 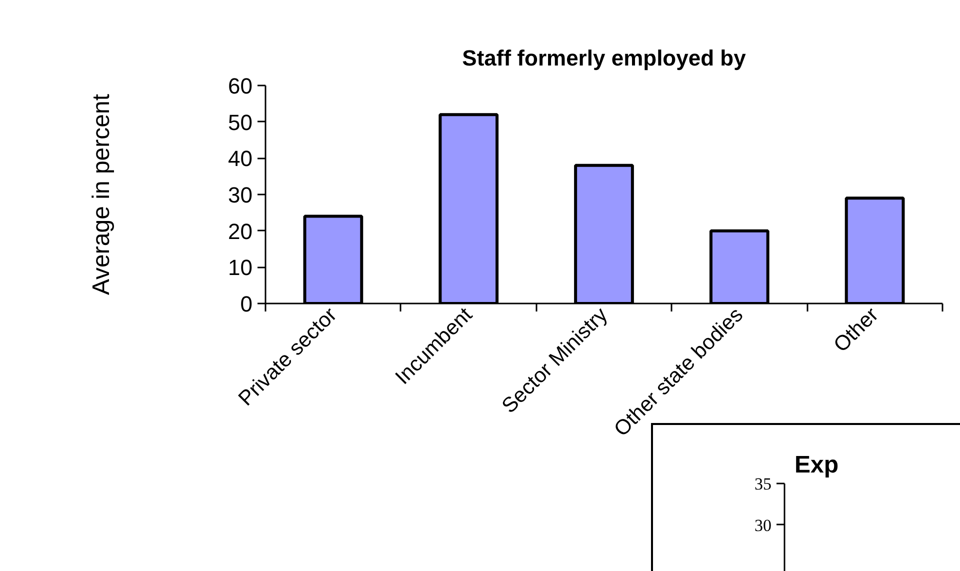 I want to click on y-tick-label: 50, so click(x=240, y=122).